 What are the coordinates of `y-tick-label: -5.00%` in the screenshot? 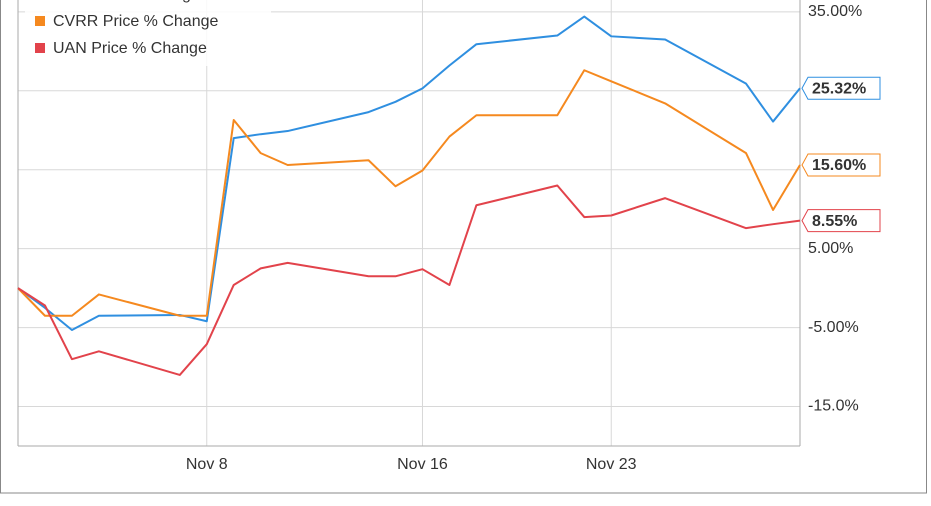 It's located at (833, 327).